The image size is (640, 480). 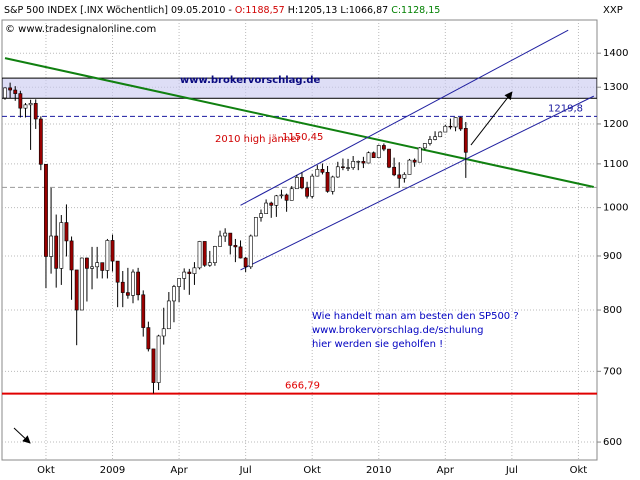 I want to click on y-tick-label: 700, so click(x=612, y=371).